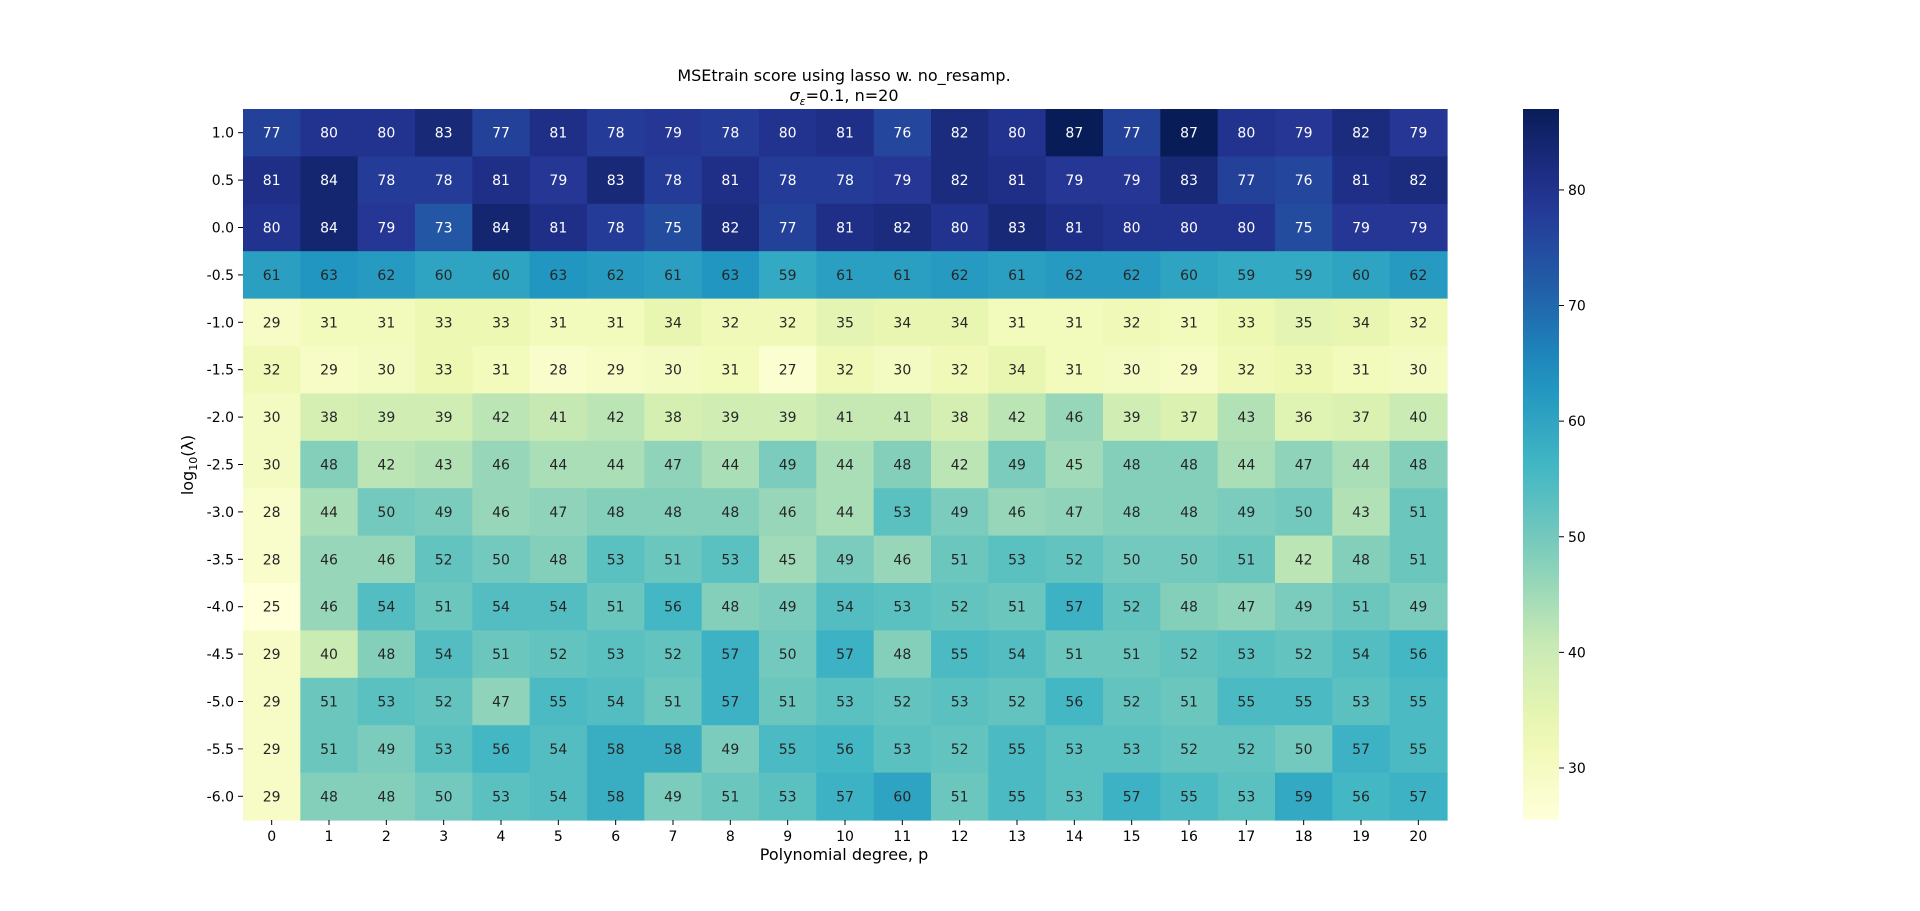 The height and width of the screenshot is (911, 1920). Describe the element at coordinates (616, 181) in the screenshot. I see `cell-value-label: 83` at that location.